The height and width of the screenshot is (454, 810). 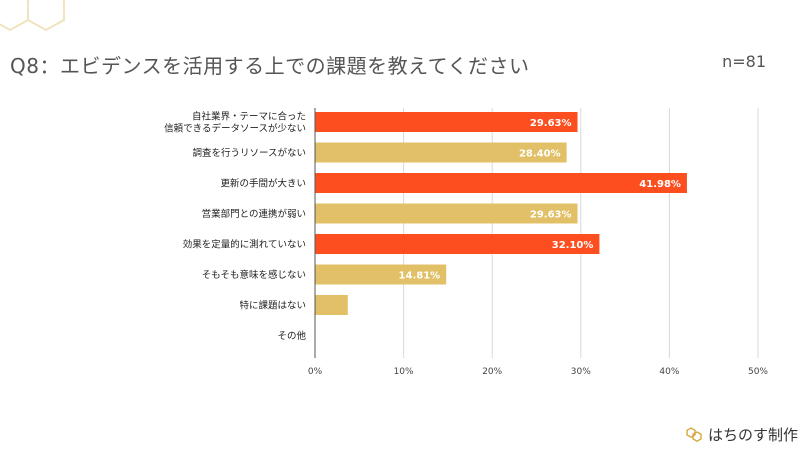 What do you see at coordinates (272, 306) in the screenshot?
I see `category-label: 特に課題はない` at bounding box center [272, 306].